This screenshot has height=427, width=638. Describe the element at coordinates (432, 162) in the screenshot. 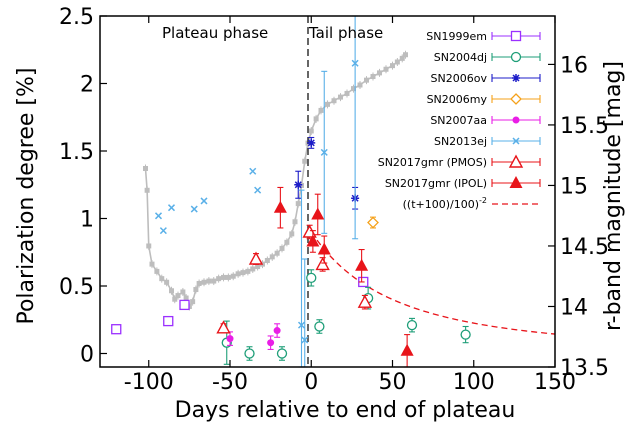

I see `legend-label: SN2017gmr (PMOS)` at that location.